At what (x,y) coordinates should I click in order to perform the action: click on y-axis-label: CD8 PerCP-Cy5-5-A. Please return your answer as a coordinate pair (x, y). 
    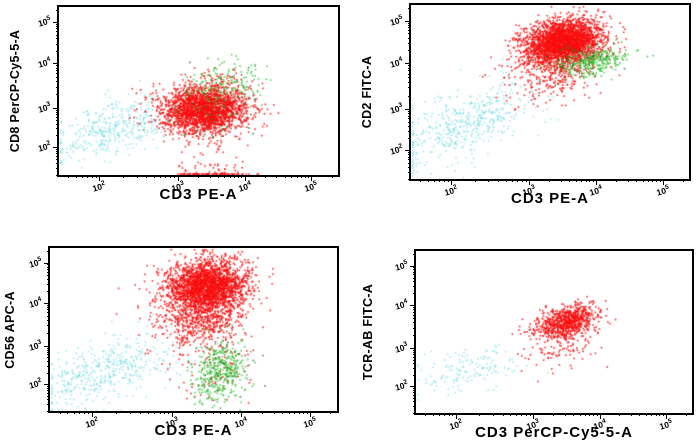
    Looking at the image, I should click on (15, 91).